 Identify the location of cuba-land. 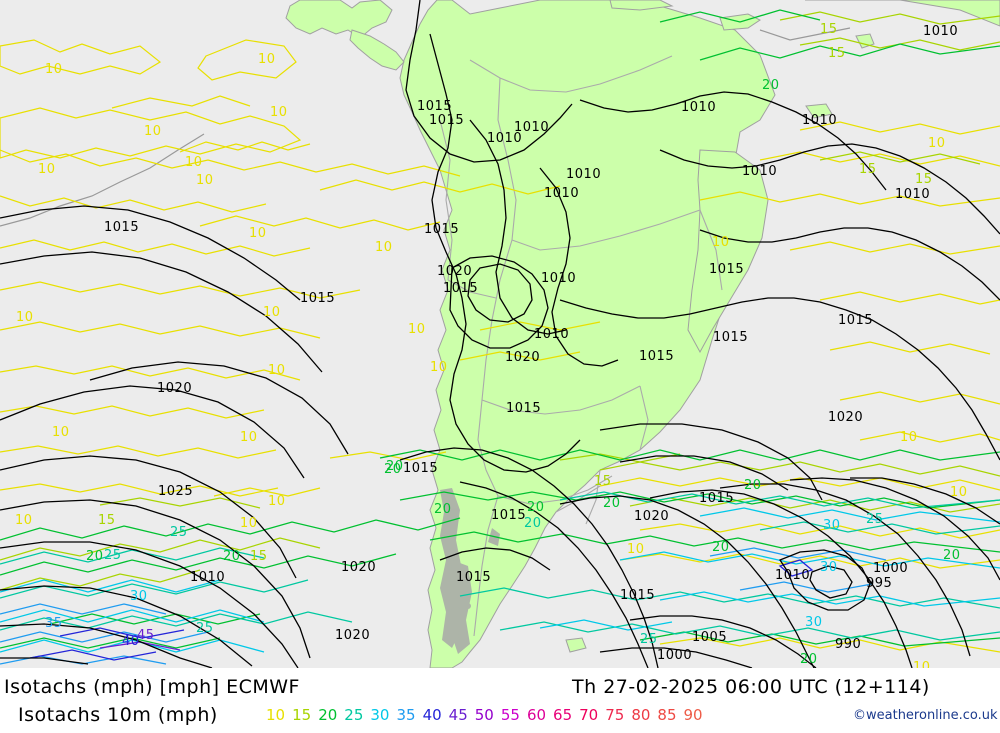
(641, 5).